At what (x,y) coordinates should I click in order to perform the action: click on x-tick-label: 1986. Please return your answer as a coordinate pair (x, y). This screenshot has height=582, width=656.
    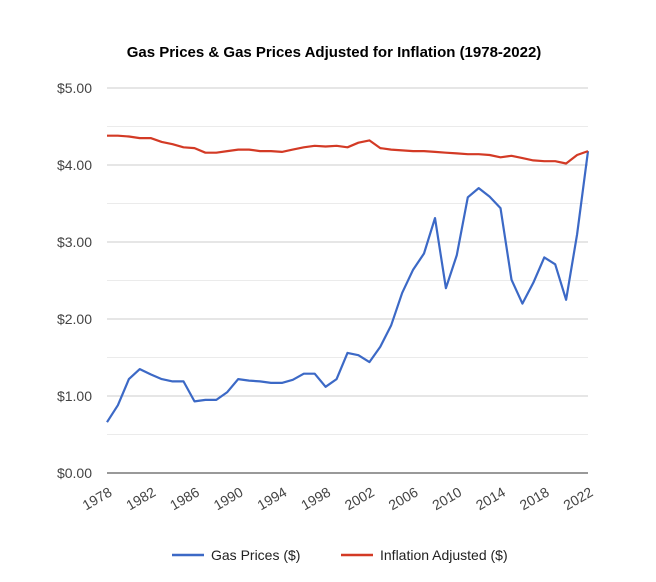
    Looking at the image, I should click on (184, 499).